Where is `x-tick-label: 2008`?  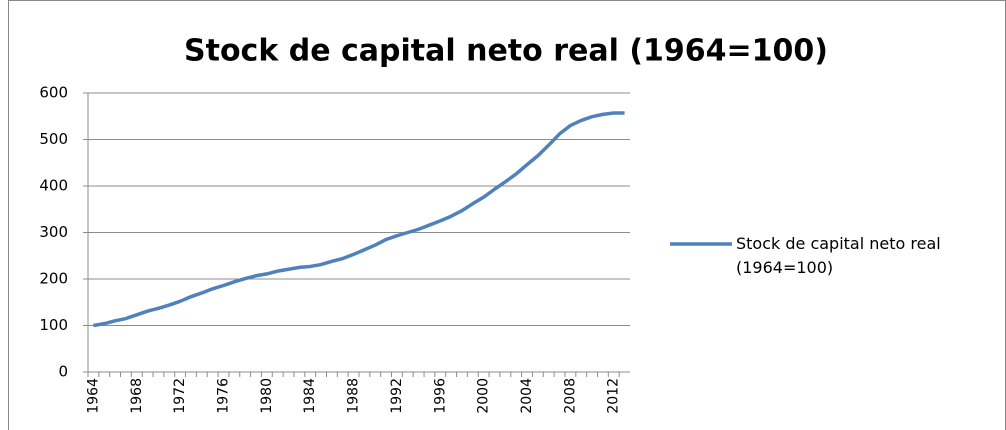 x-tick-label: 2008 is located at coordinates (570, 396).